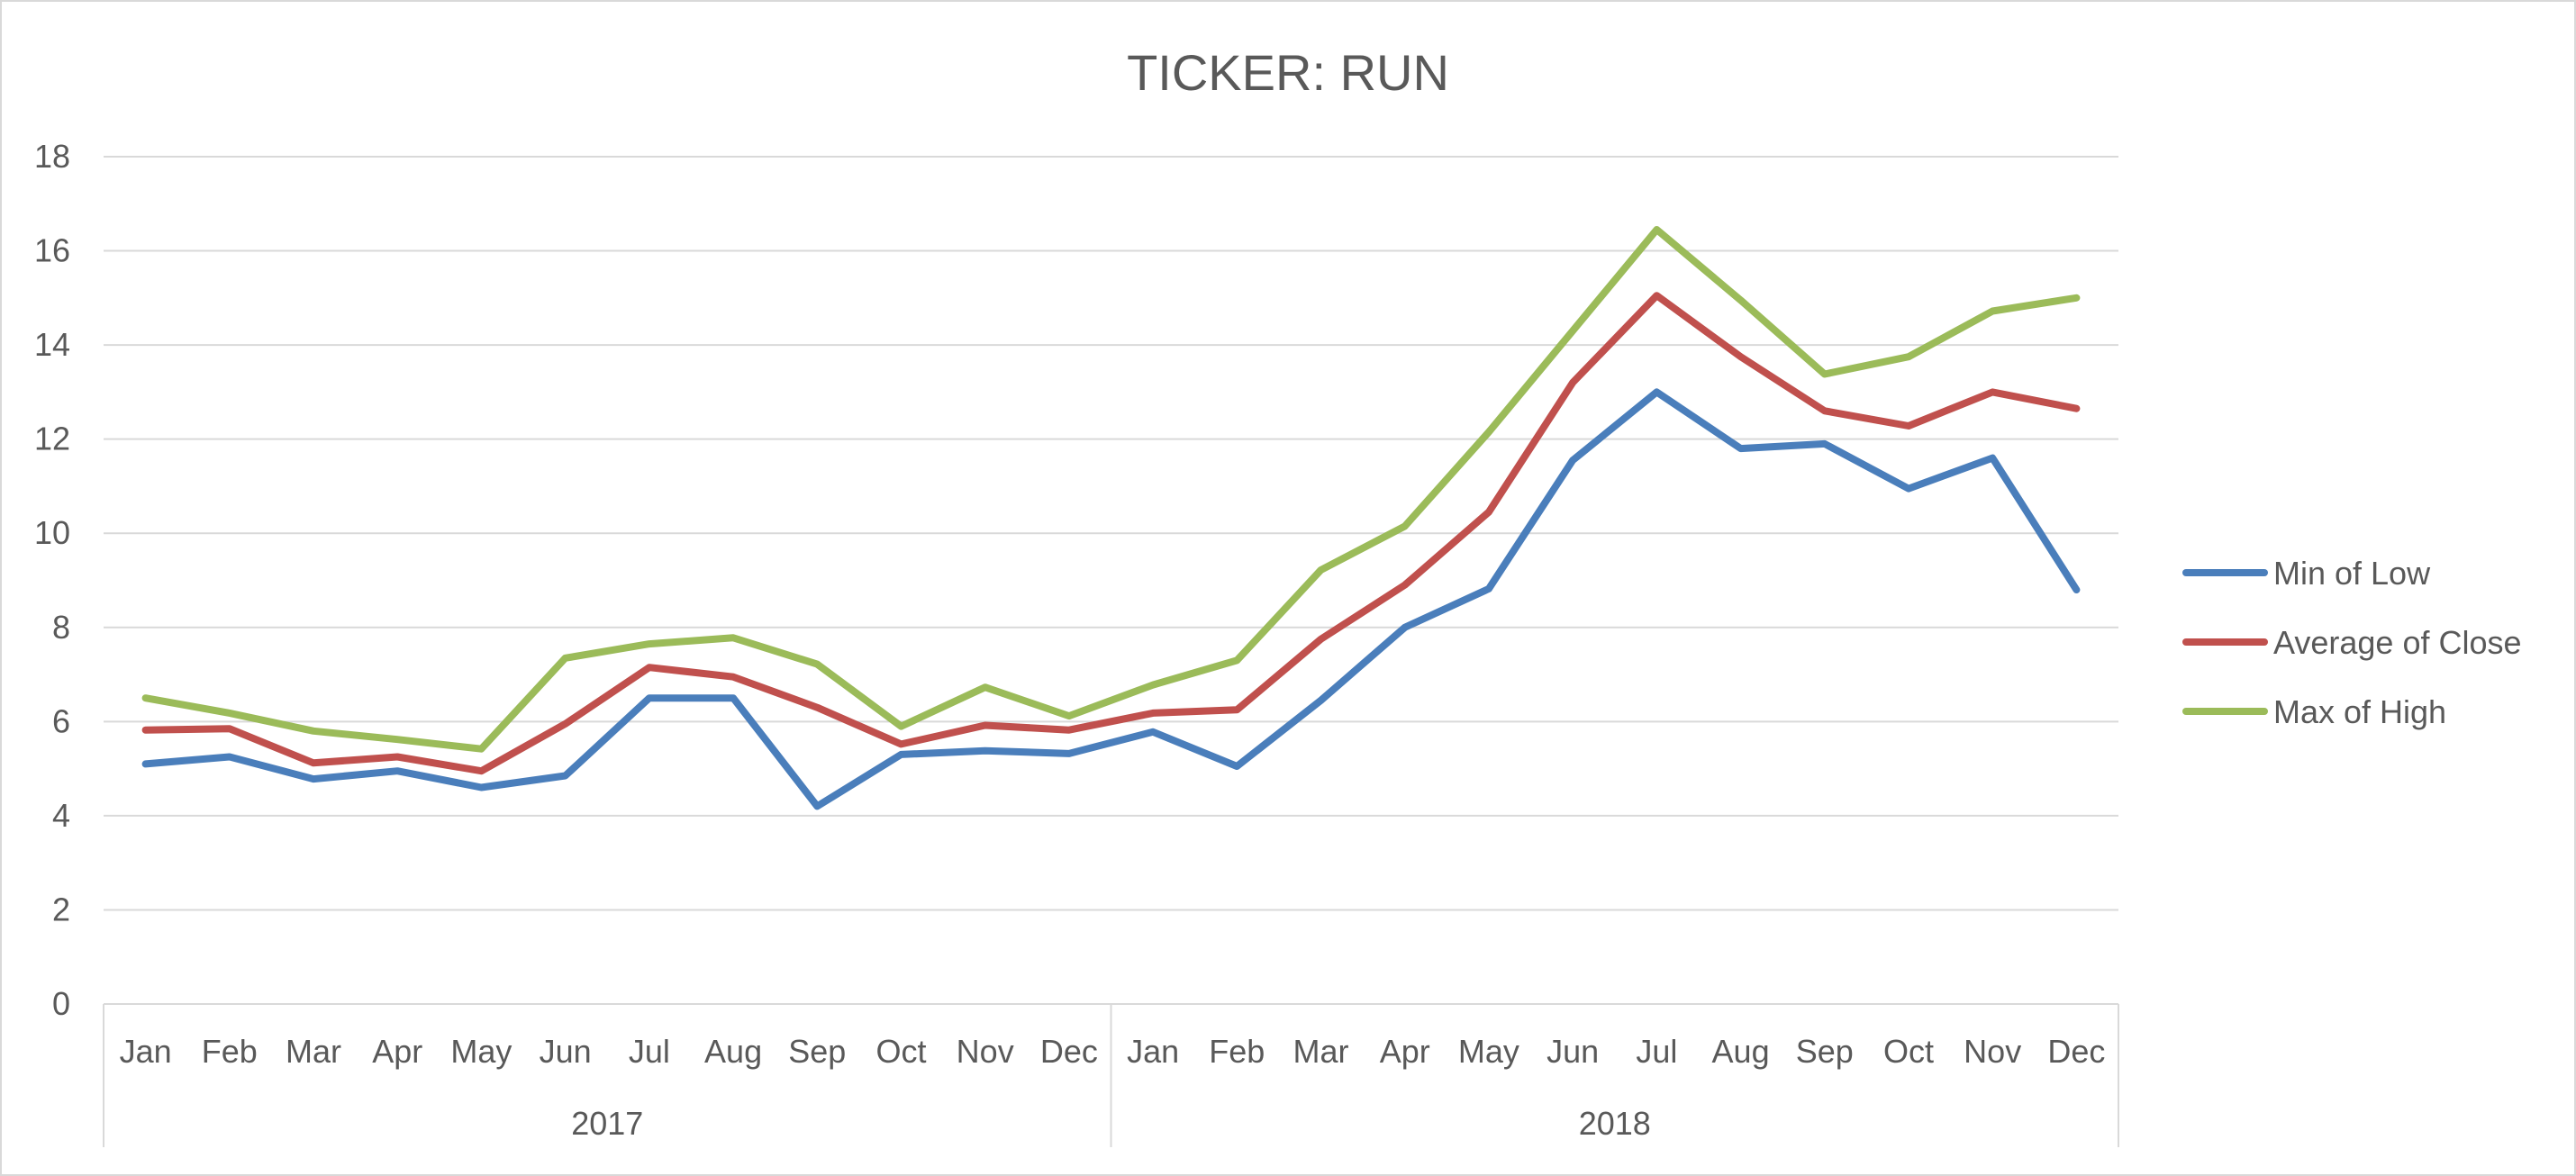 The image size is (2576, 1176). I want to click on legend-item: Min of Low, so click(2306, 573).